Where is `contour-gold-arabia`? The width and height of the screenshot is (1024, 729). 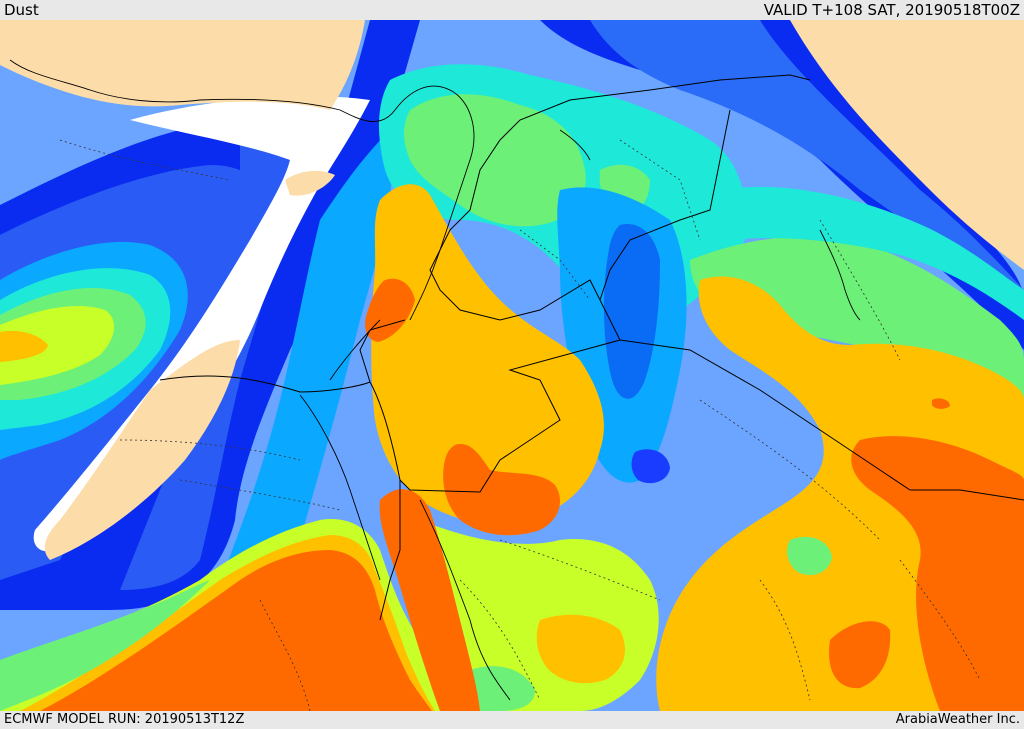
contour-gold-arabia is located at coordinates (487, 354).